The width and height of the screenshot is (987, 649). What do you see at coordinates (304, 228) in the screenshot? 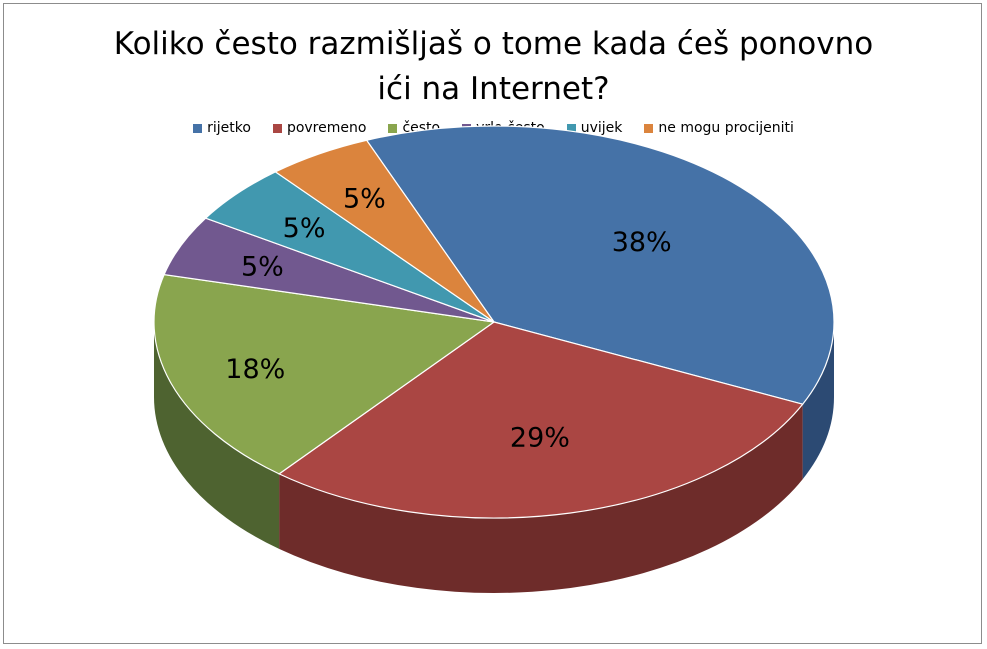
I see `data-label-uvijek: 5%` at bounding box center [304, 228].